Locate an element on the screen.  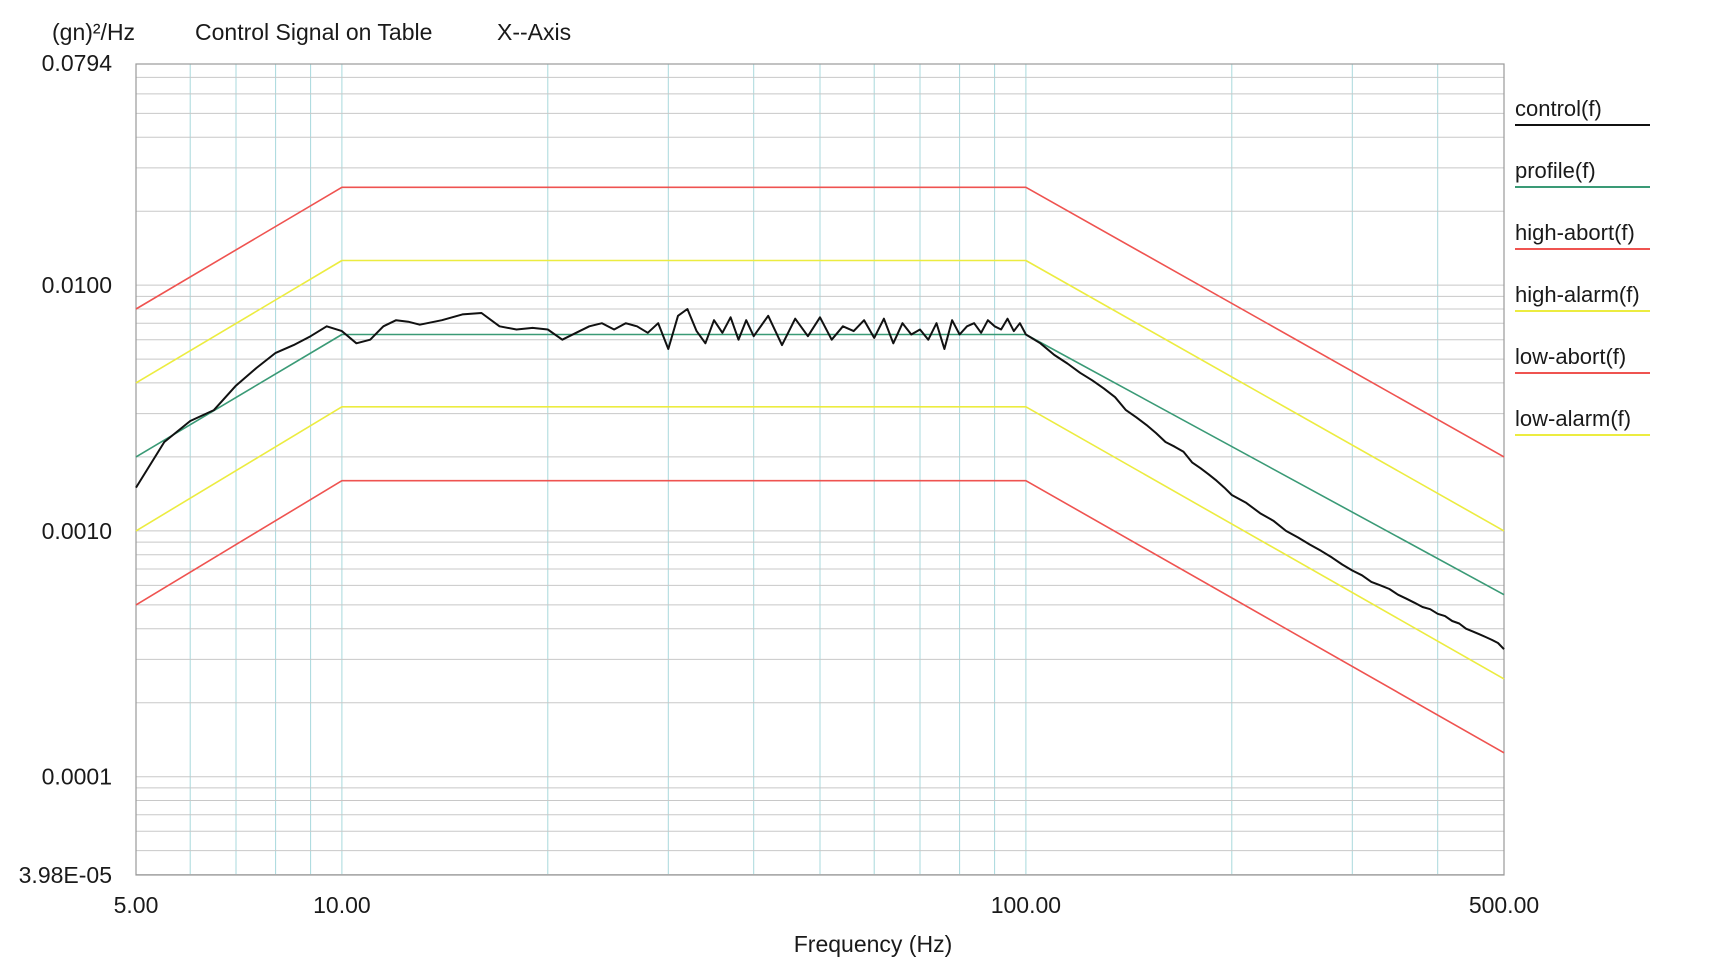
legend-label: profile(f) is located at coordinates (1555, 170).